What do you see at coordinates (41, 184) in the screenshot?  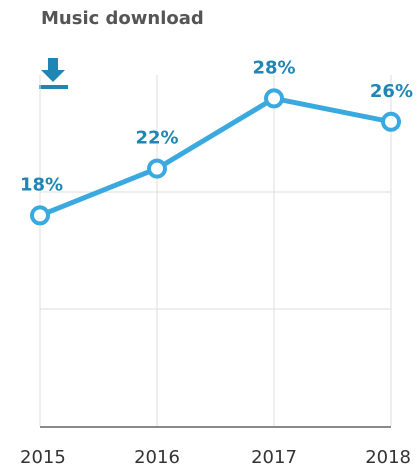 I see `data-label-2015: 18%` at bounding box center [41, 184].